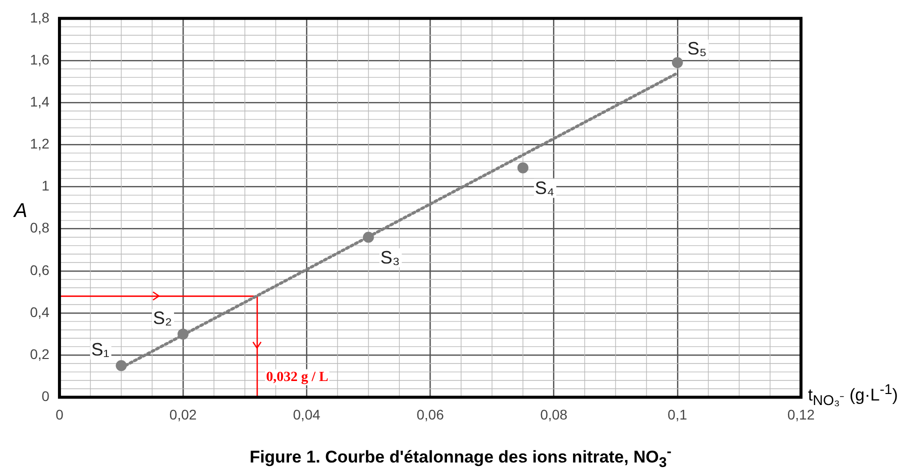  Describe the element at coordinates (46, 396) in the screenshot. I see `y-tick-label: 0` at that location.